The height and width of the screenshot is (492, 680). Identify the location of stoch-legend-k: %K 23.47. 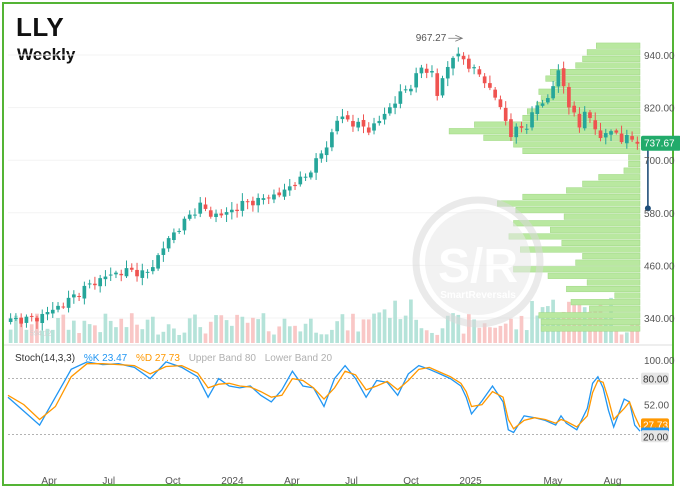
(105, 358).